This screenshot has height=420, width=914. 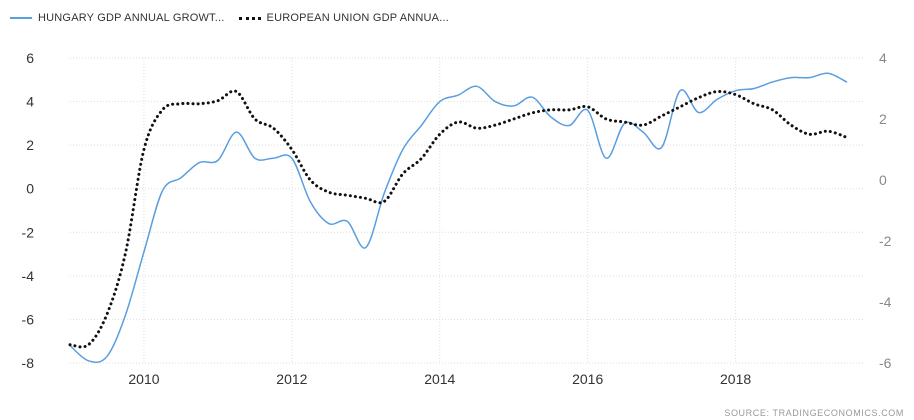 I want to click on y-right-tick-label: -6, so click(x=885, y=363).